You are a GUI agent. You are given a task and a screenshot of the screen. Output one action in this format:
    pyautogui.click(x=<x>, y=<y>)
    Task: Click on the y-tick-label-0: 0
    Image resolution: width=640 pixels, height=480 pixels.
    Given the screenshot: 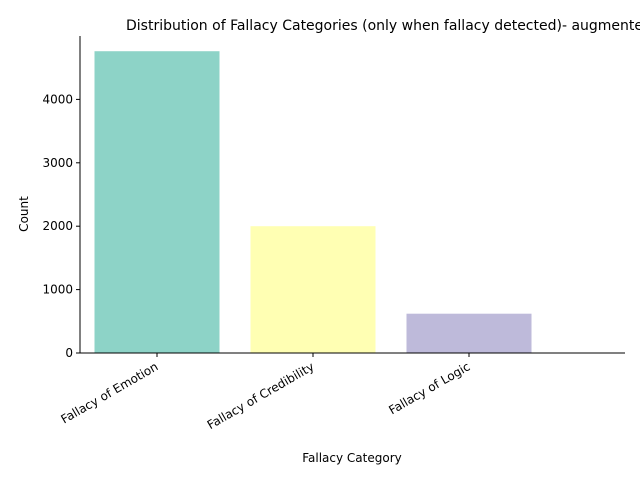 What is the action you would take?
    pyautogui.click(x=69, y=353)
    